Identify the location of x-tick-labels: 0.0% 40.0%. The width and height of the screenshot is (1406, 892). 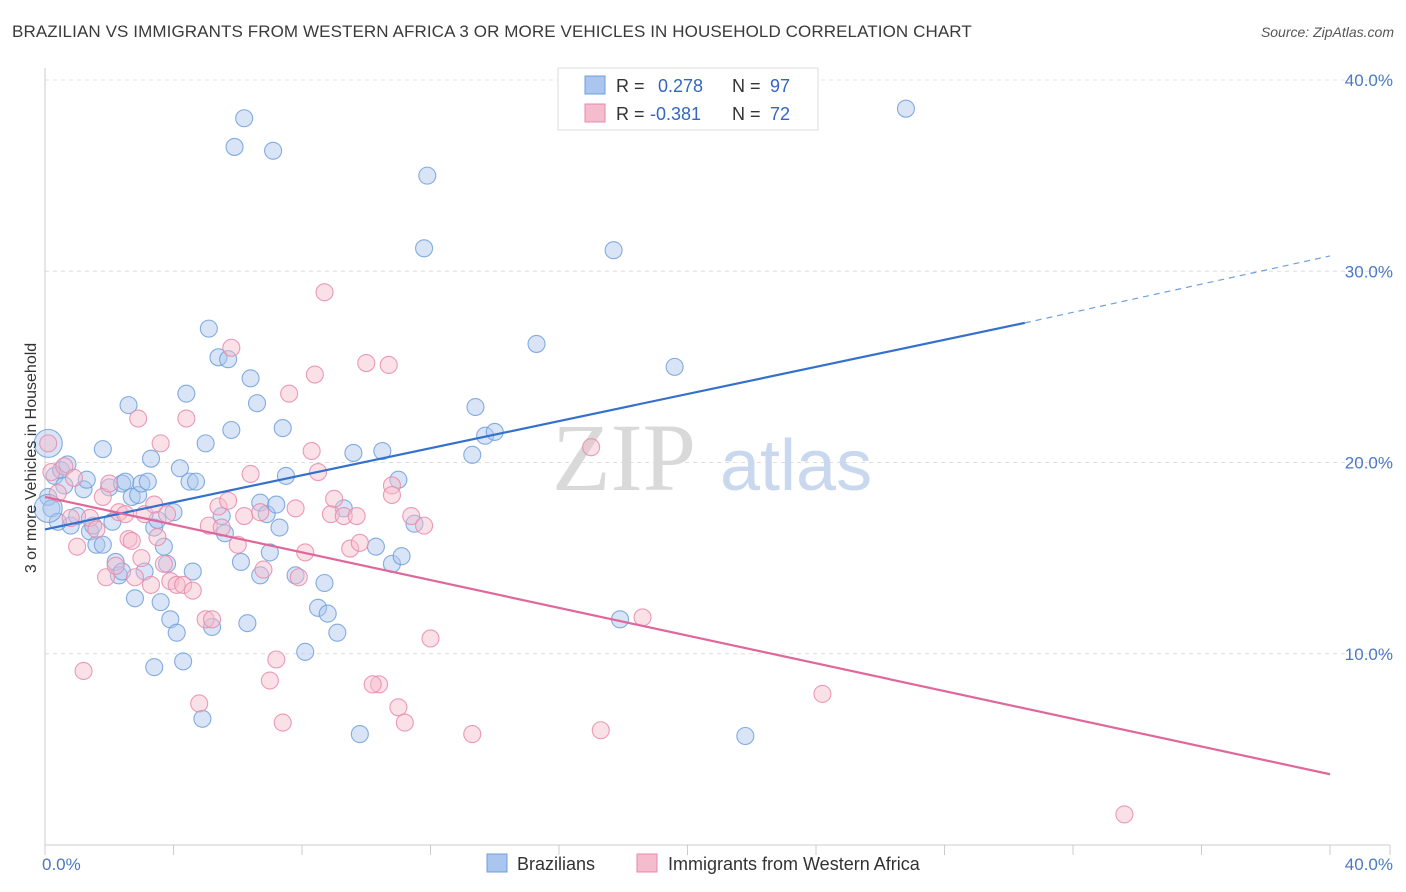
(717, 864).